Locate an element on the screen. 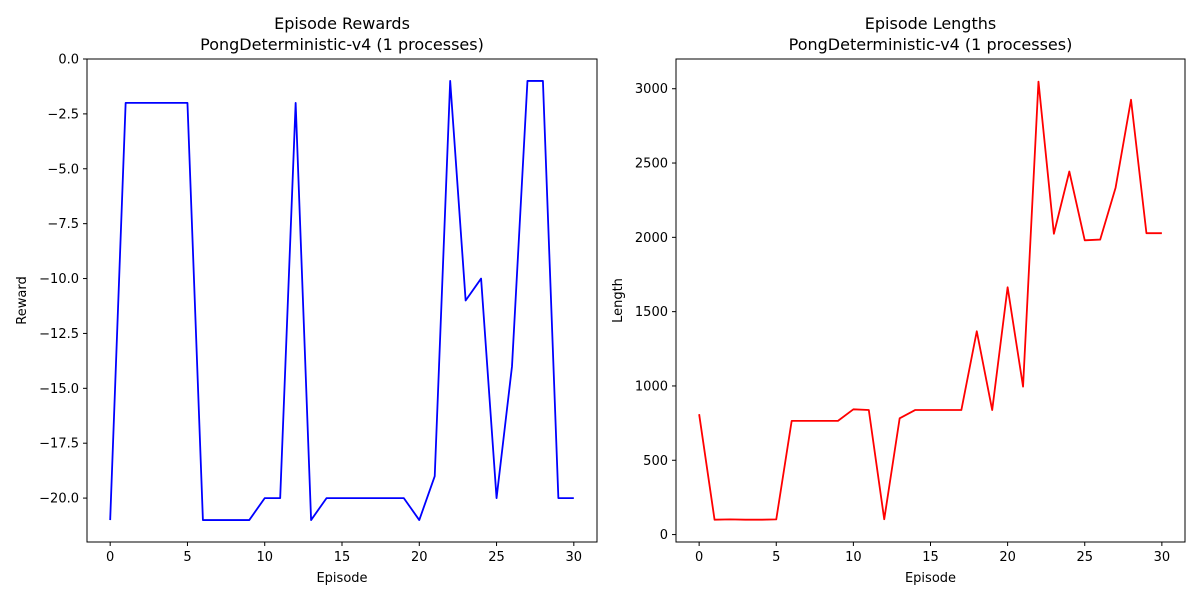  y-tick-label: −17.5 is located at coordinates (59, 444).